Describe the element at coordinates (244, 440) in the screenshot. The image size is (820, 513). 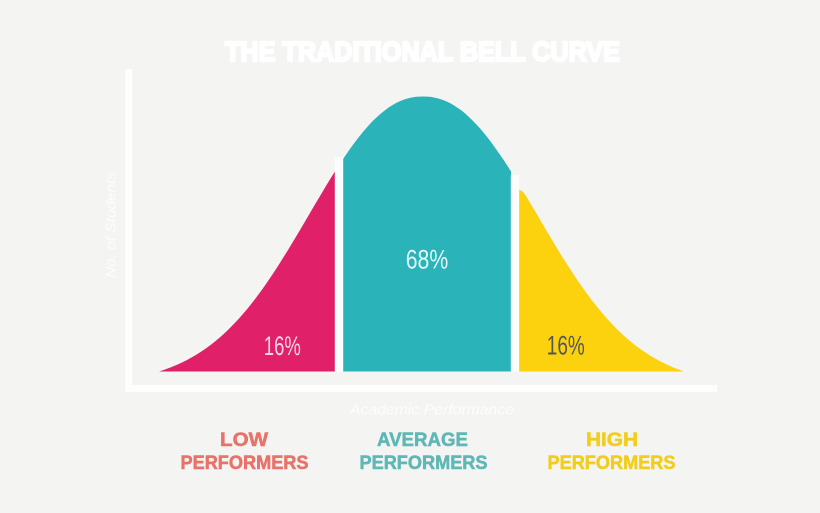
I see `svg-text: LOW` at that location.